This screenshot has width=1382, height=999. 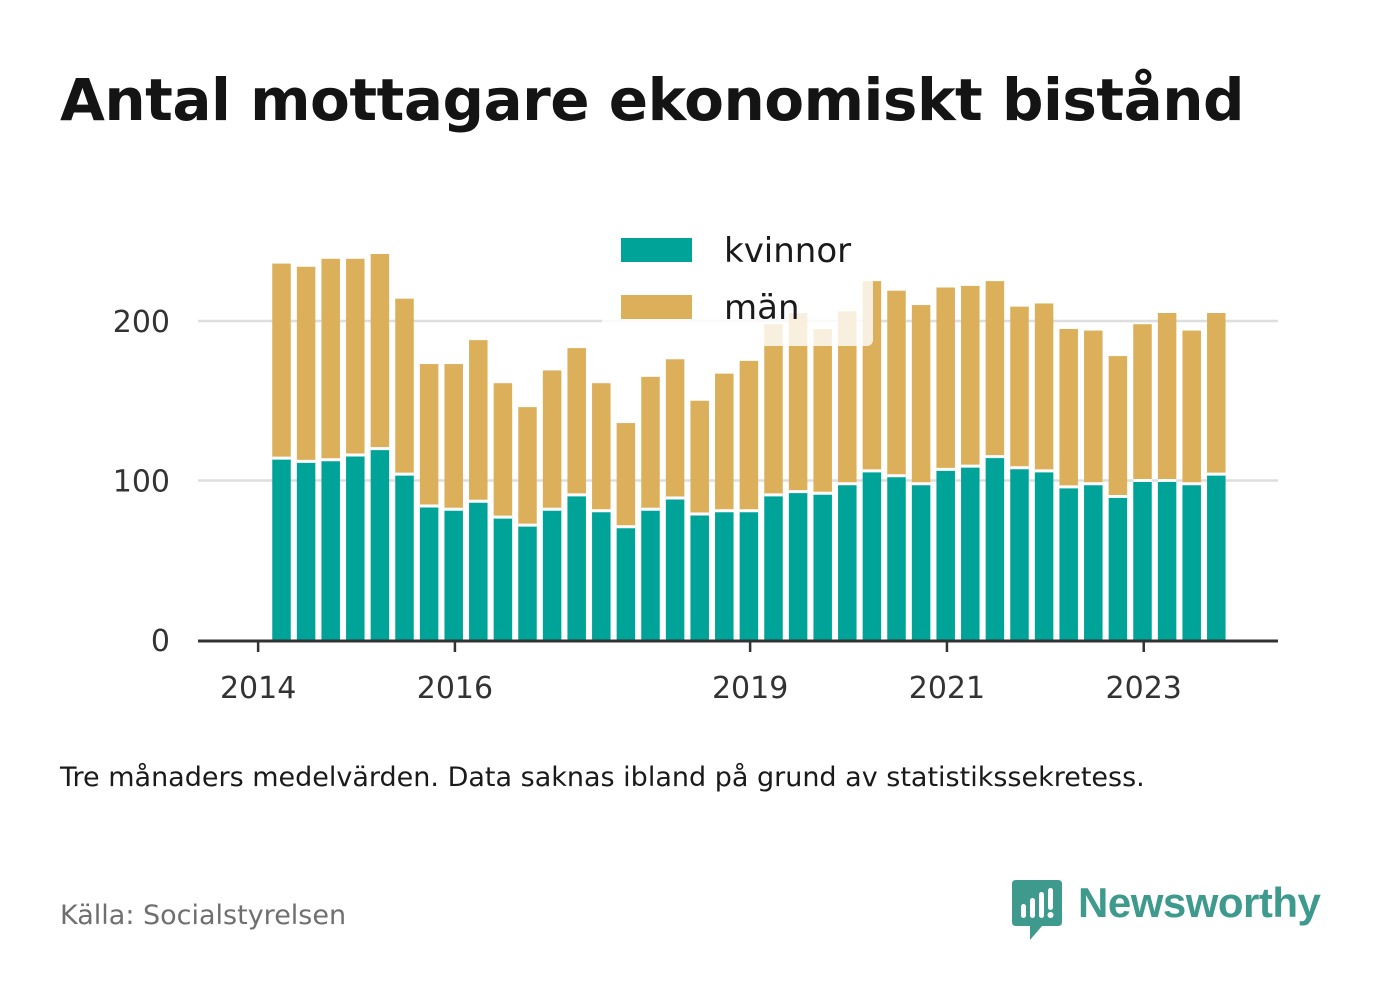 What do you see at coordinates (762, 308) in the screenshot?
I see `legend-label: män` at bounding box center [762, 308].